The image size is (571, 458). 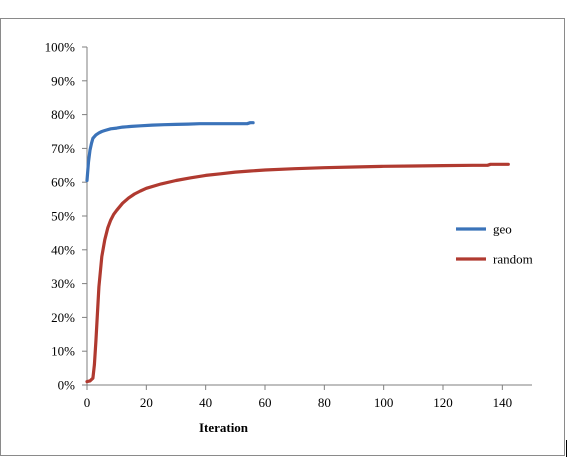 I want to click on x-tick-label: 120, so click(x=443, y=402).